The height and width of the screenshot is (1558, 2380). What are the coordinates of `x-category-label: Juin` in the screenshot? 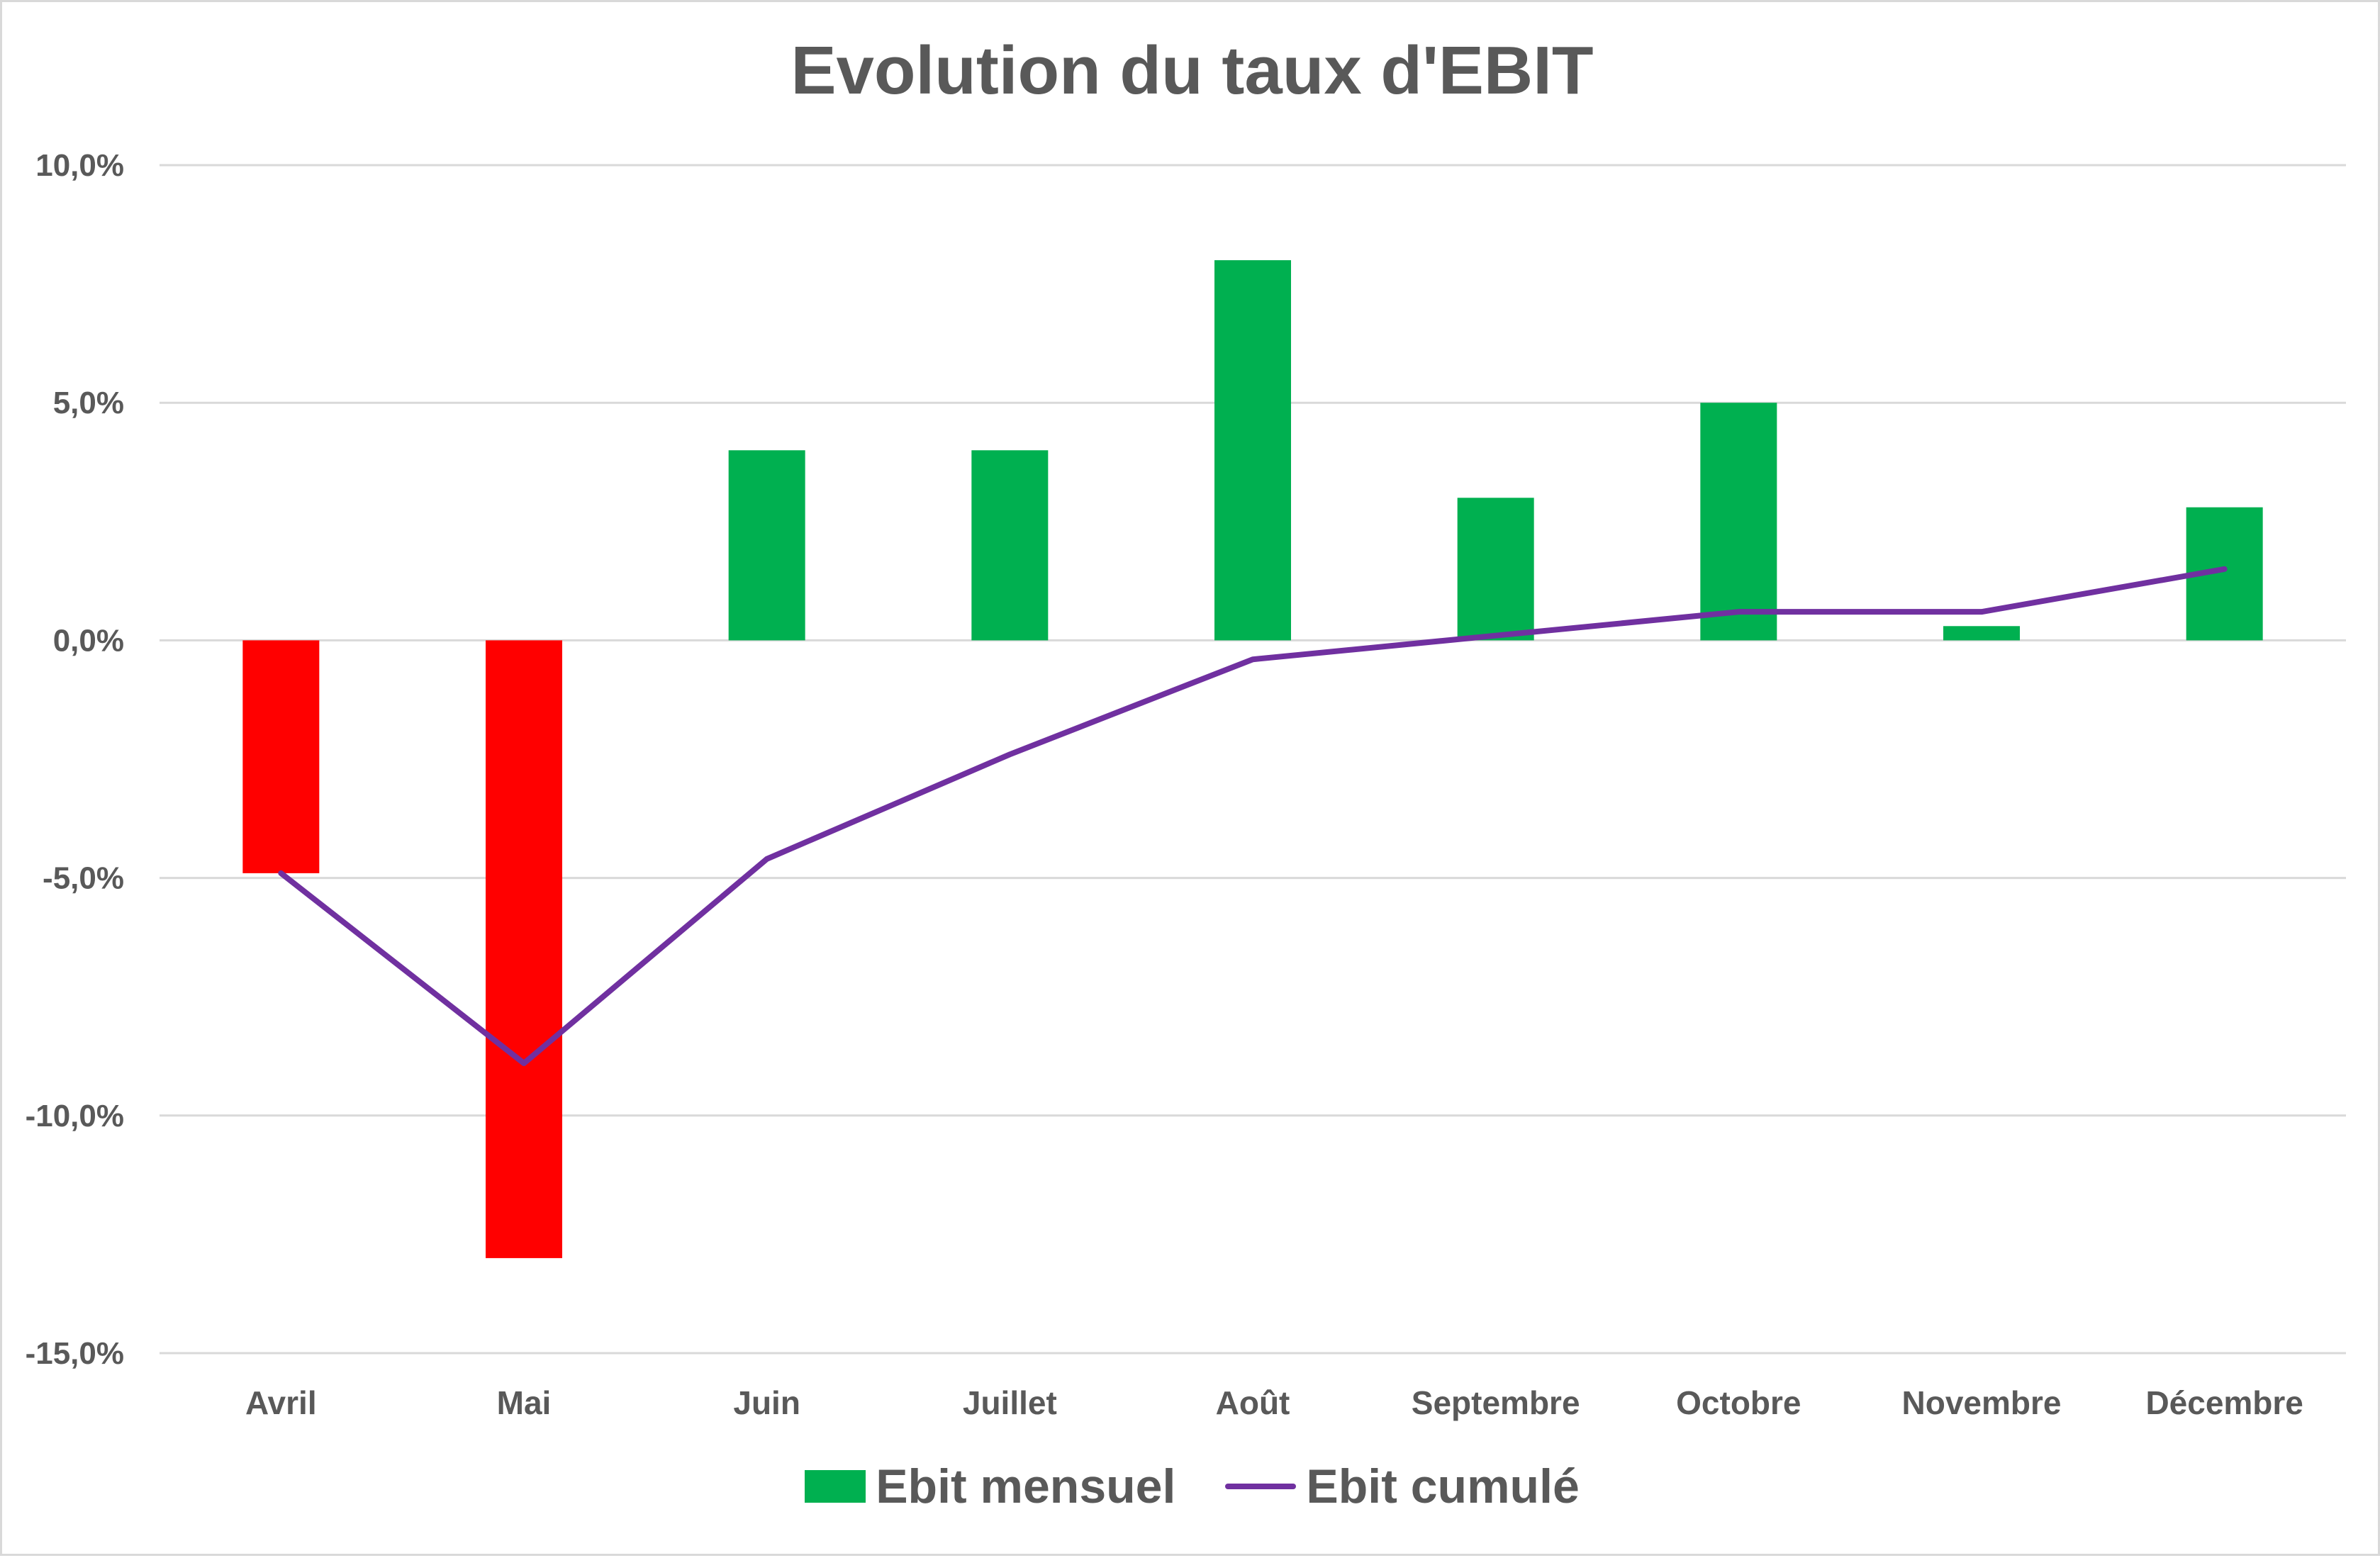 It's located at (766, 1402).